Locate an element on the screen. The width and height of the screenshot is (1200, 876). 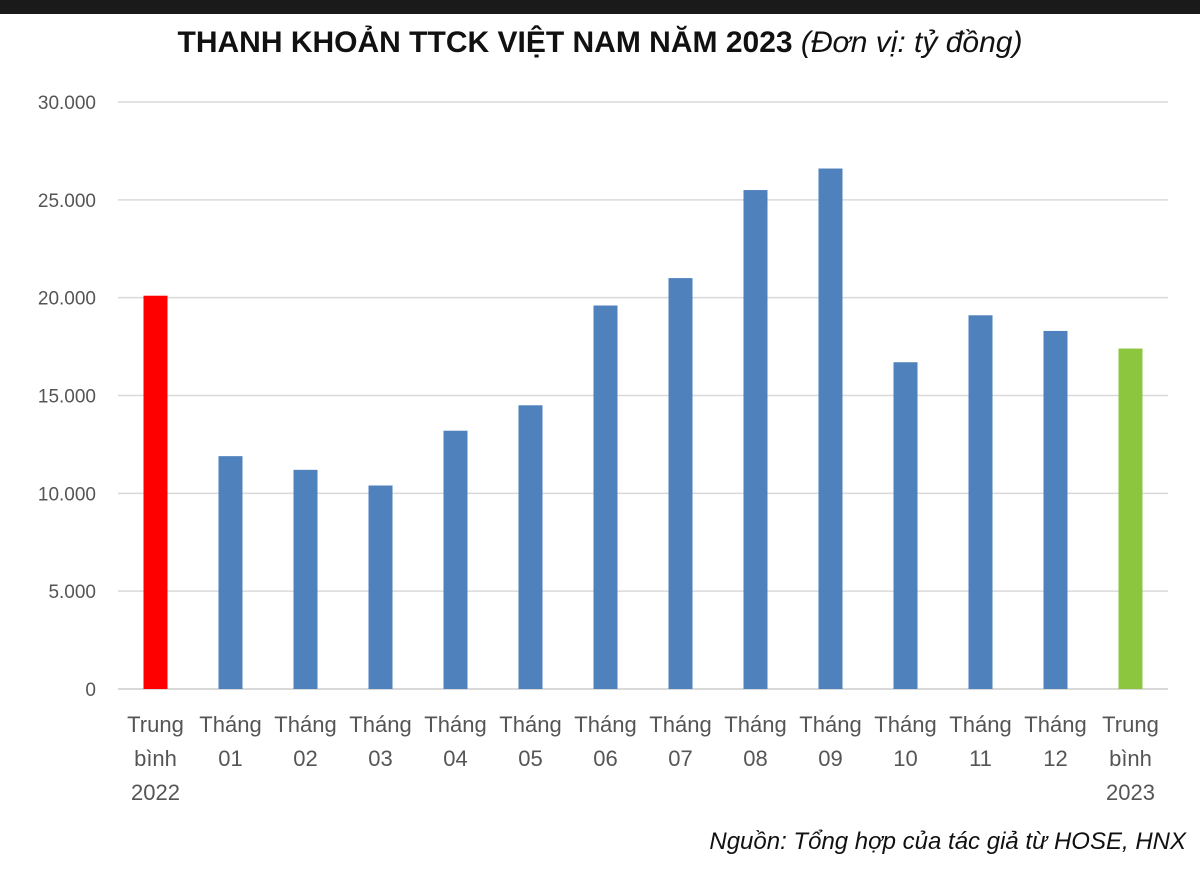
x-tick-label: Tháng 02 is located at coordinates (305, 741).